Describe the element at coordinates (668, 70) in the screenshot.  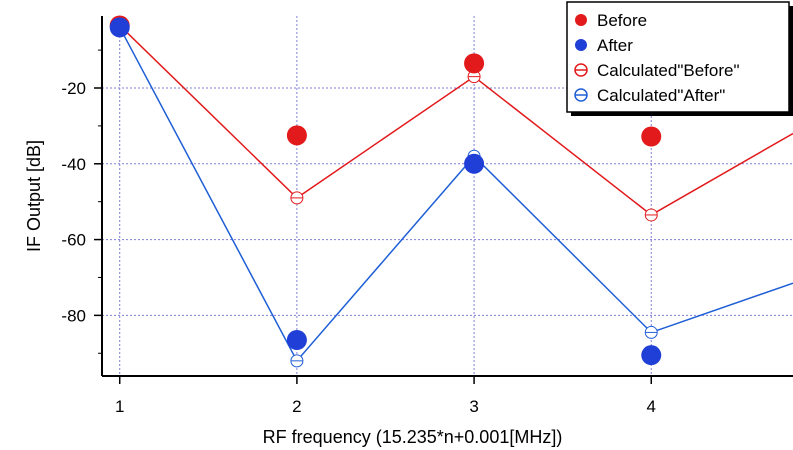
I see `legend-label: Calculated"Before"` at that location.